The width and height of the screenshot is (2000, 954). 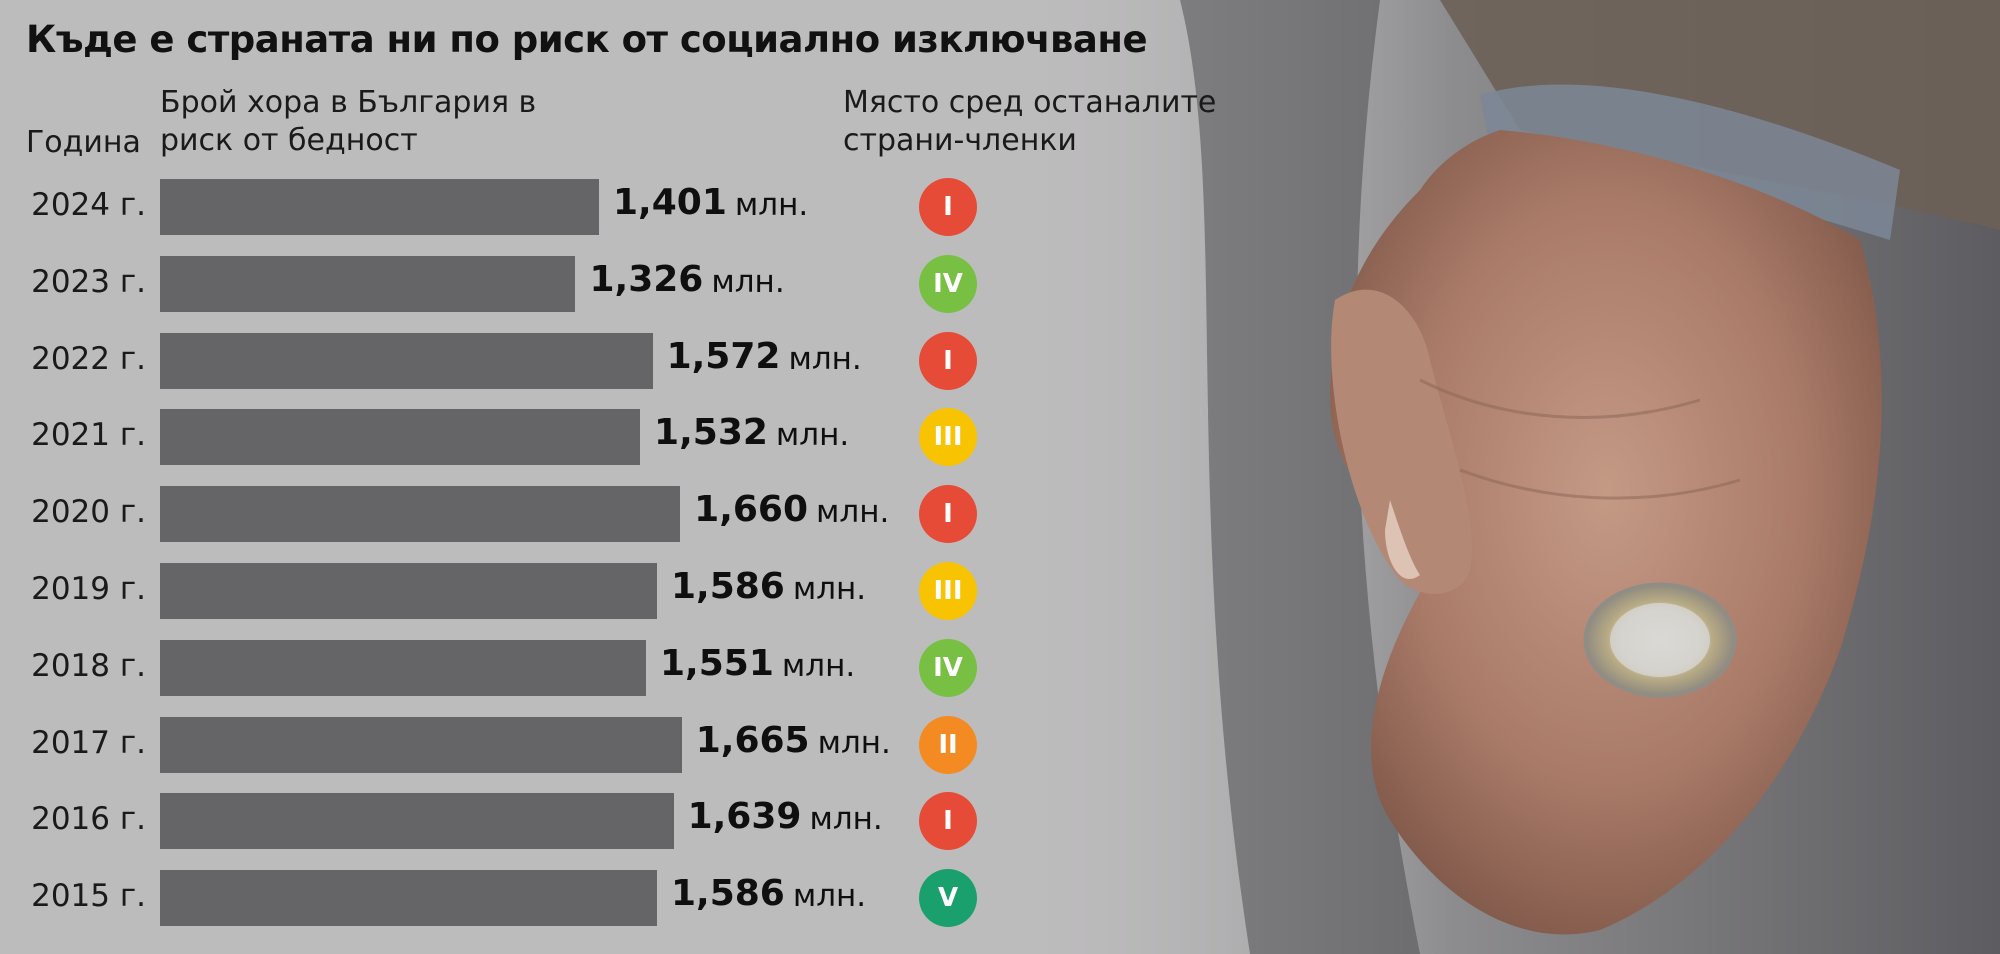 I want to click on header-place-line2: страни-членки, so click(x=960, y=140).